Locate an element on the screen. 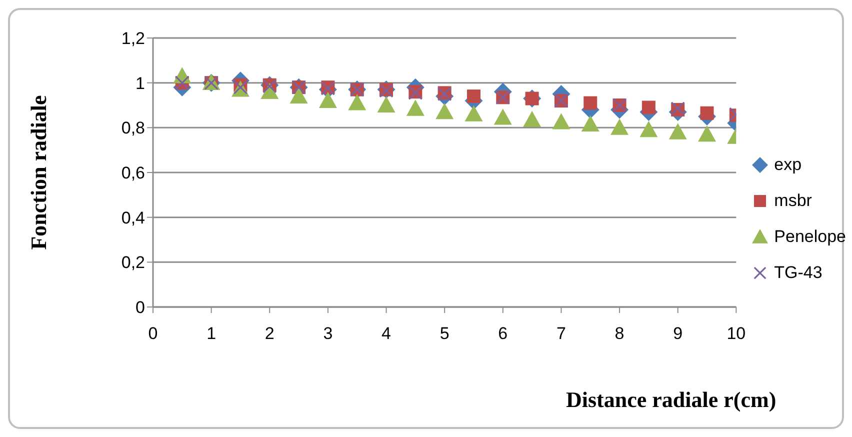 The height and width of the screenshot is (437, 852). x-tick-label: 2 is located at coordinates (269, 334).